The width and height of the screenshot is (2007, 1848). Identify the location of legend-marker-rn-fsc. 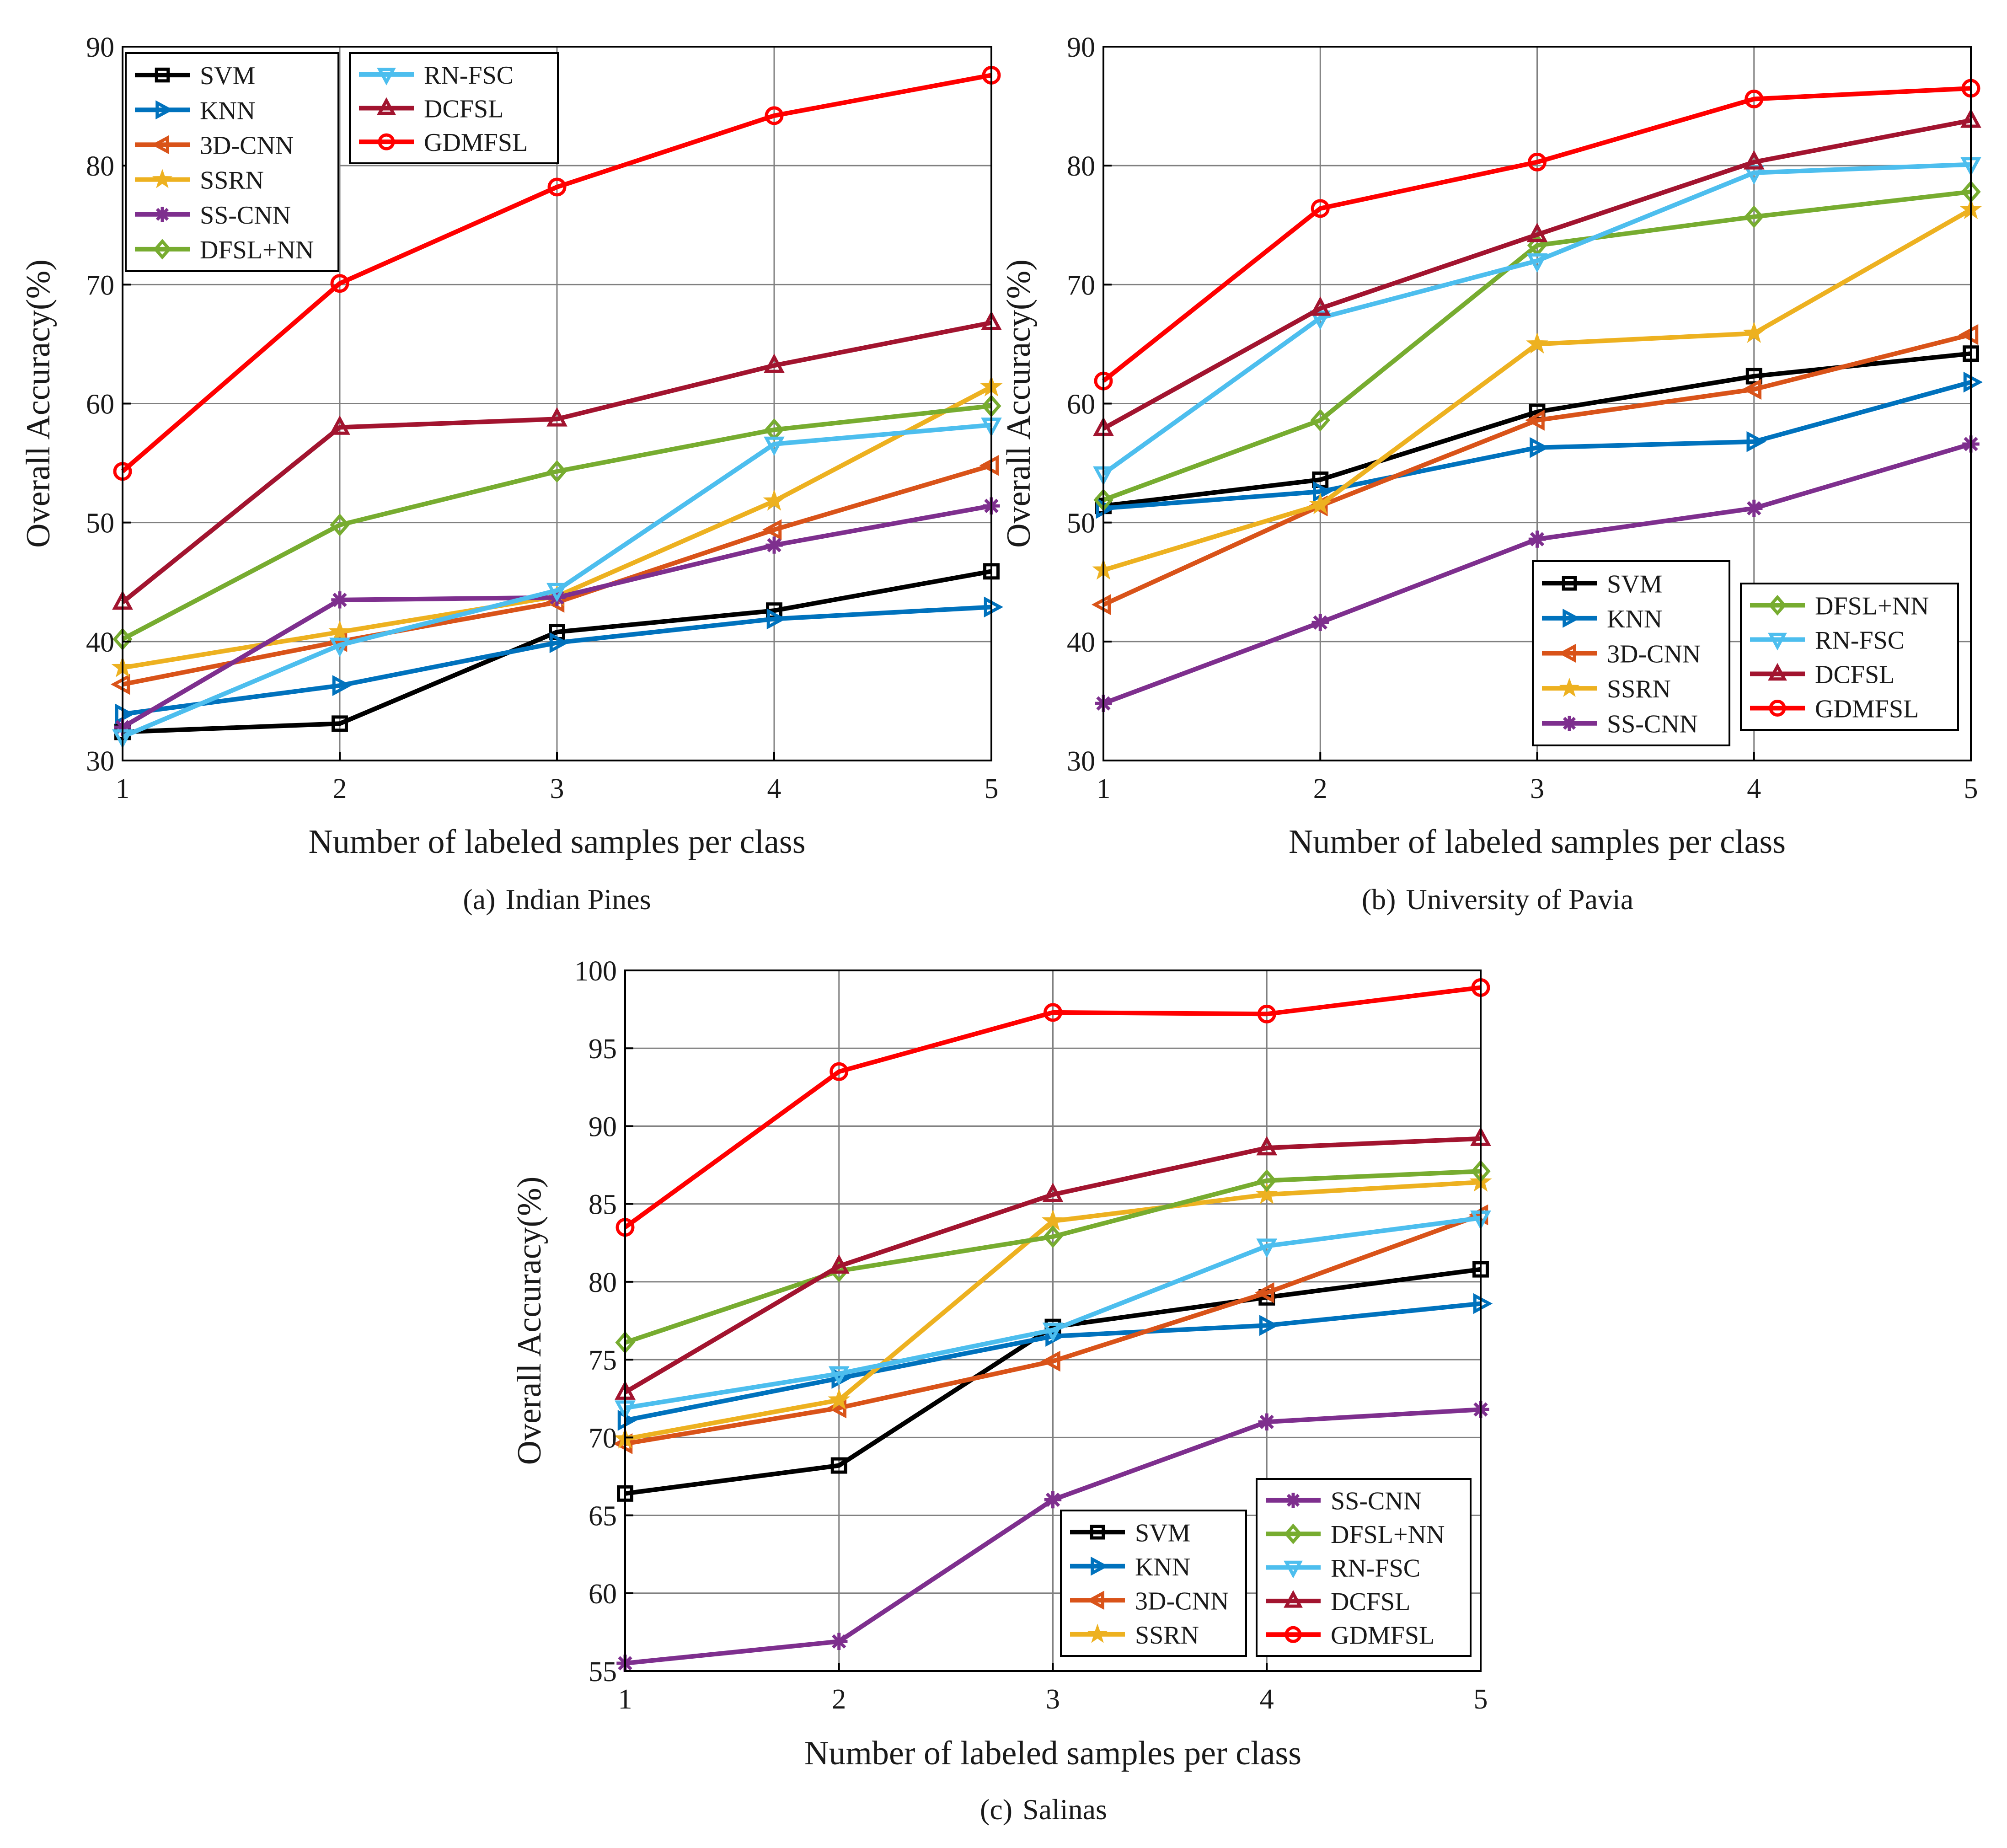
(1777, 642).